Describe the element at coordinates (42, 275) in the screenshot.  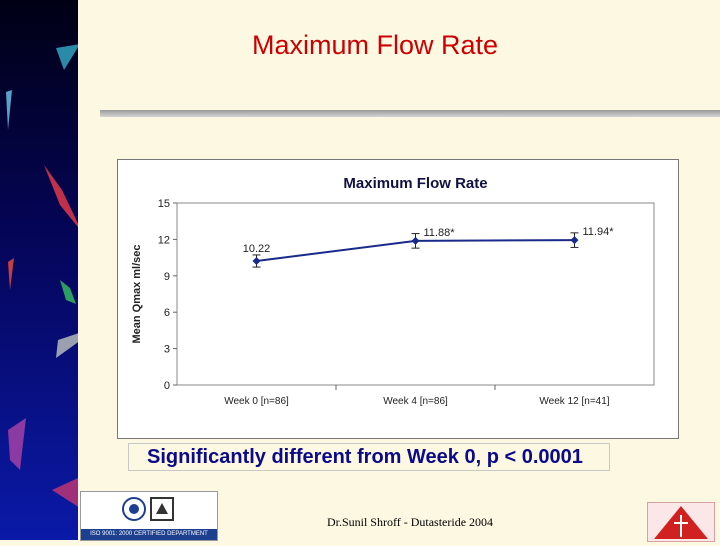
I see `decorative-shards` at that location.